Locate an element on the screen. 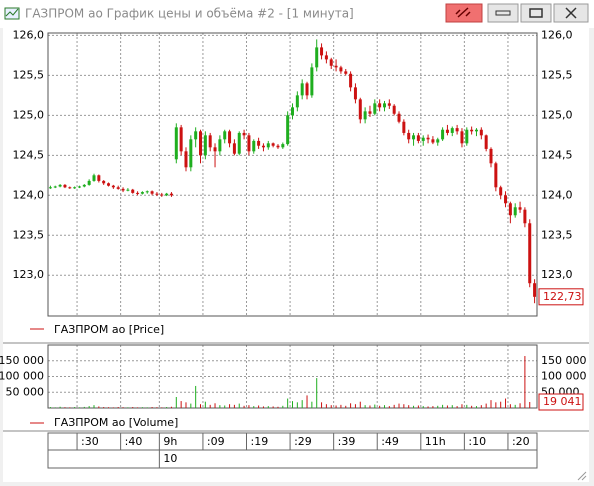 The width and height of the screenshot is (594, 486). maximize-button is located at coordinates (536, 13).